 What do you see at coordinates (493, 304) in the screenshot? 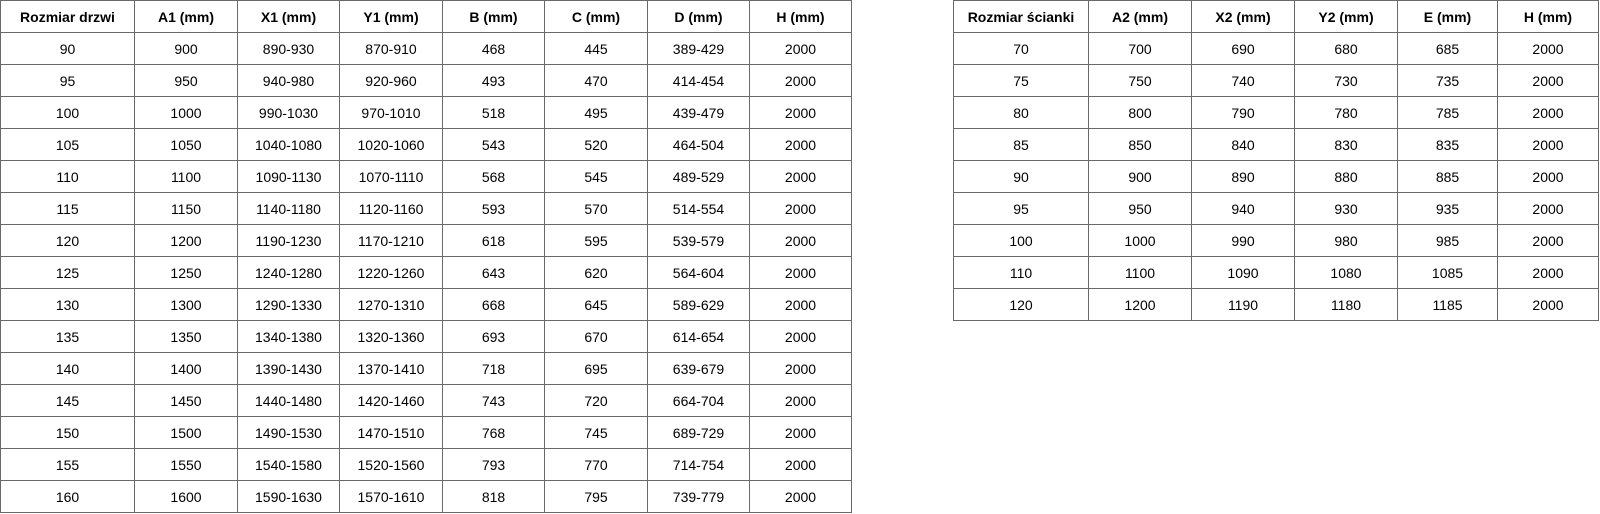
I see `table-cell: 668` at bounding box center [493, 304].